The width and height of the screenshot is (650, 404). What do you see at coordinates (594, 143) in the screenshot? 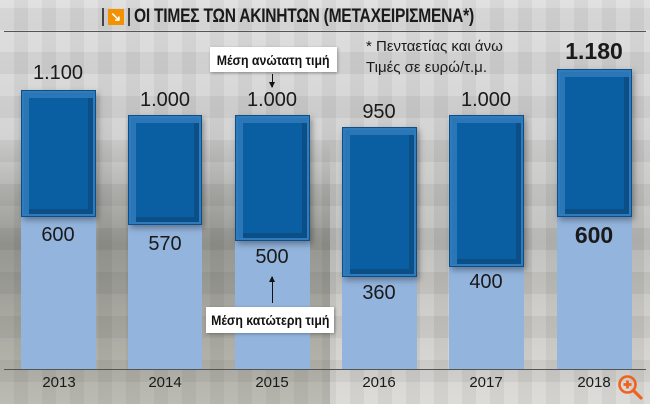
I see `bar-upper-2018` at bounding box center [594, 143].